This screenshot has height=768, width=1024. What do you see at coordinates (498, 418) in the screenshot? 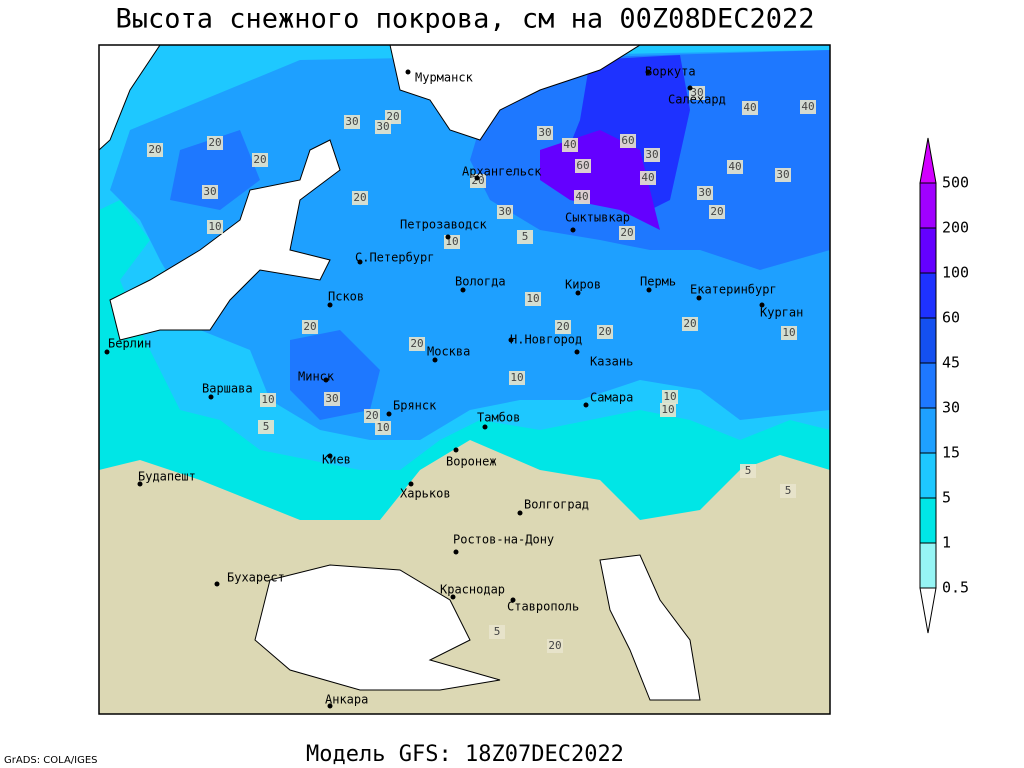
I see `city-label: Тамбов` at bounding box center [498, 418].